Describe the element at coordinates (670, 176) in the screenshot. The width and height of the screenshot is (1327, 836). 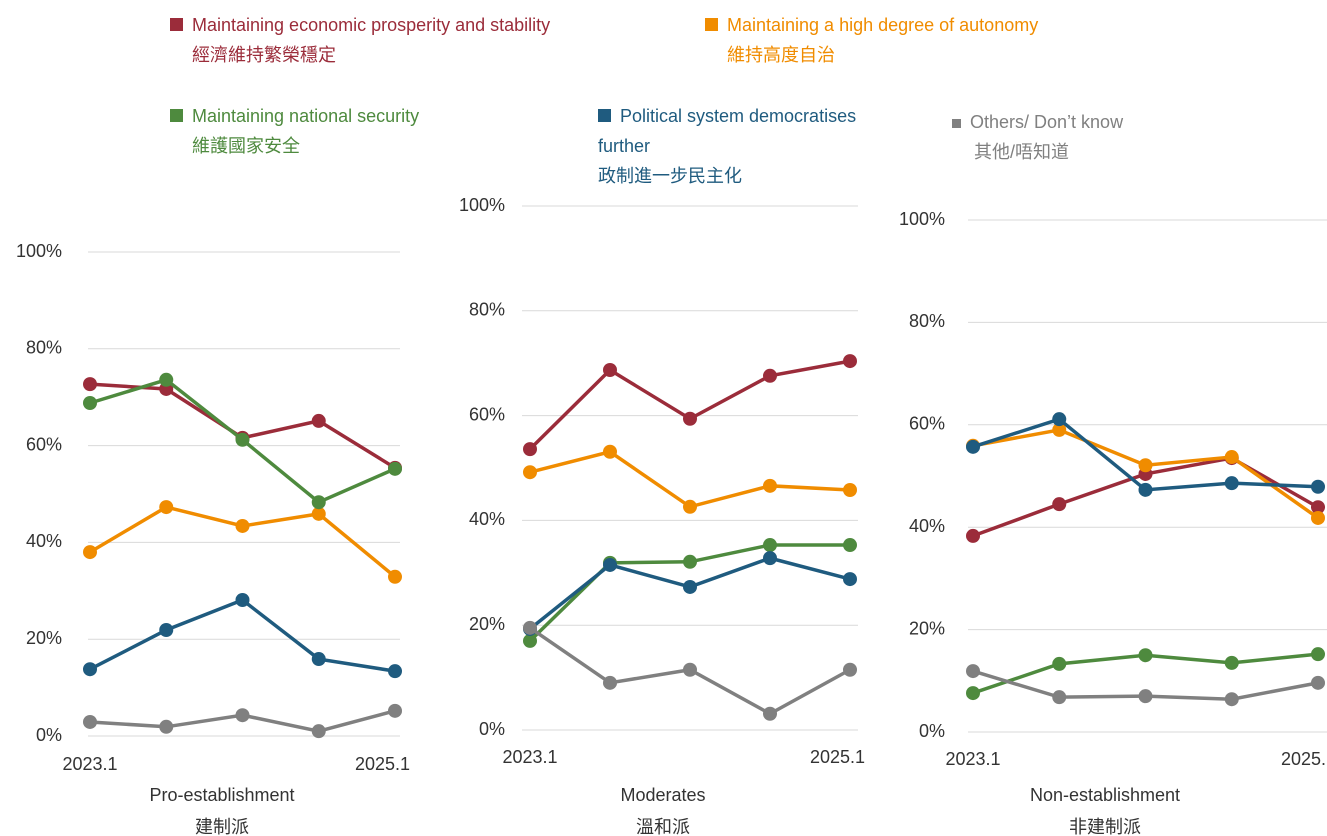
I see `legend-label-zh: 政制進一步民主化` at that location.